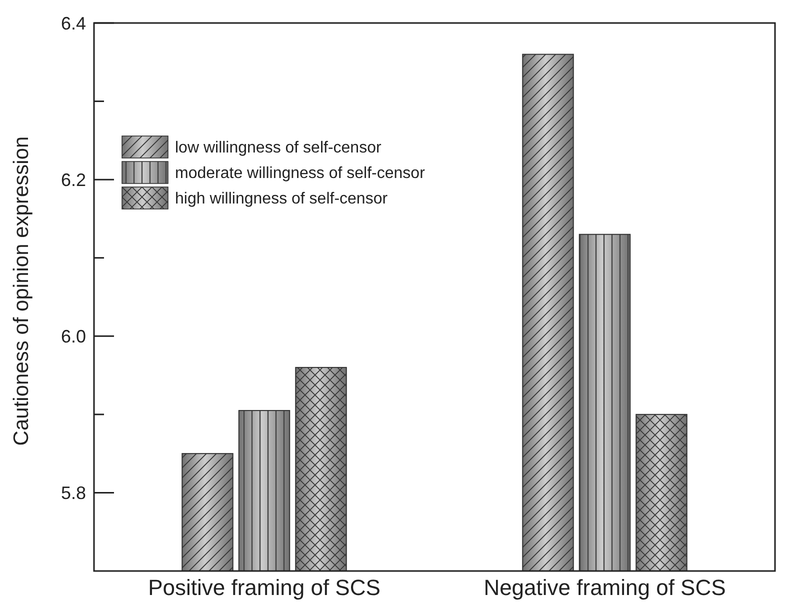 The image size is (785, 608). Describe the element at coordinates (73, 336) in the screenshot. I see `text: 6.0` at that location.